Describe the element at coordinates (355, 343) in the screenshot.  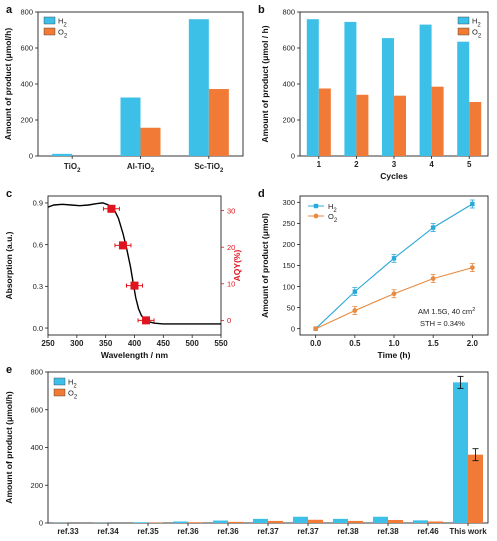
I see `panel-d-xtick-label: 0.5` at that location.